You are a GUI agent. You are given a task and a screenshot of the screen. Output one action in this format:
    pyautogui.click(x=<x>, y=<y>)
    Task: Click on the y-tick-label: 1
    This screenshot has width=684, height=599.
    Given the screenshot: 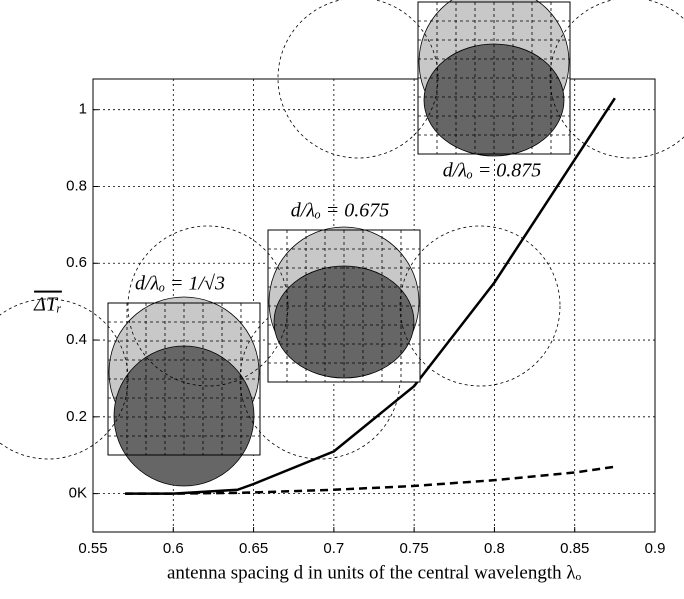 What is the action you would take?
    pyautogui.click(x=83, y=109)
    